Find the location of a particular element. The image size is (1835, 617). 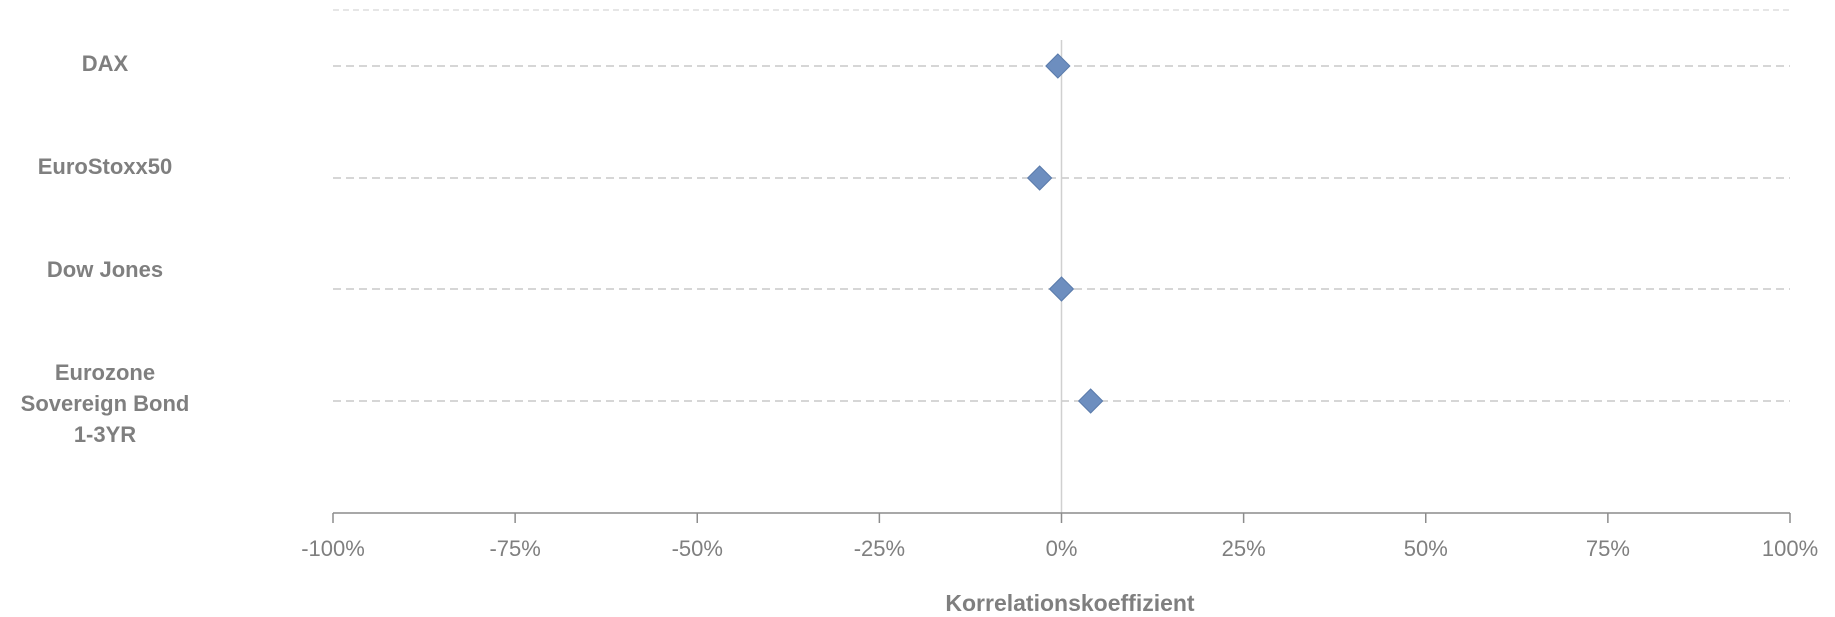

category-label: Dow Jones is located at coordinates (105, 269).